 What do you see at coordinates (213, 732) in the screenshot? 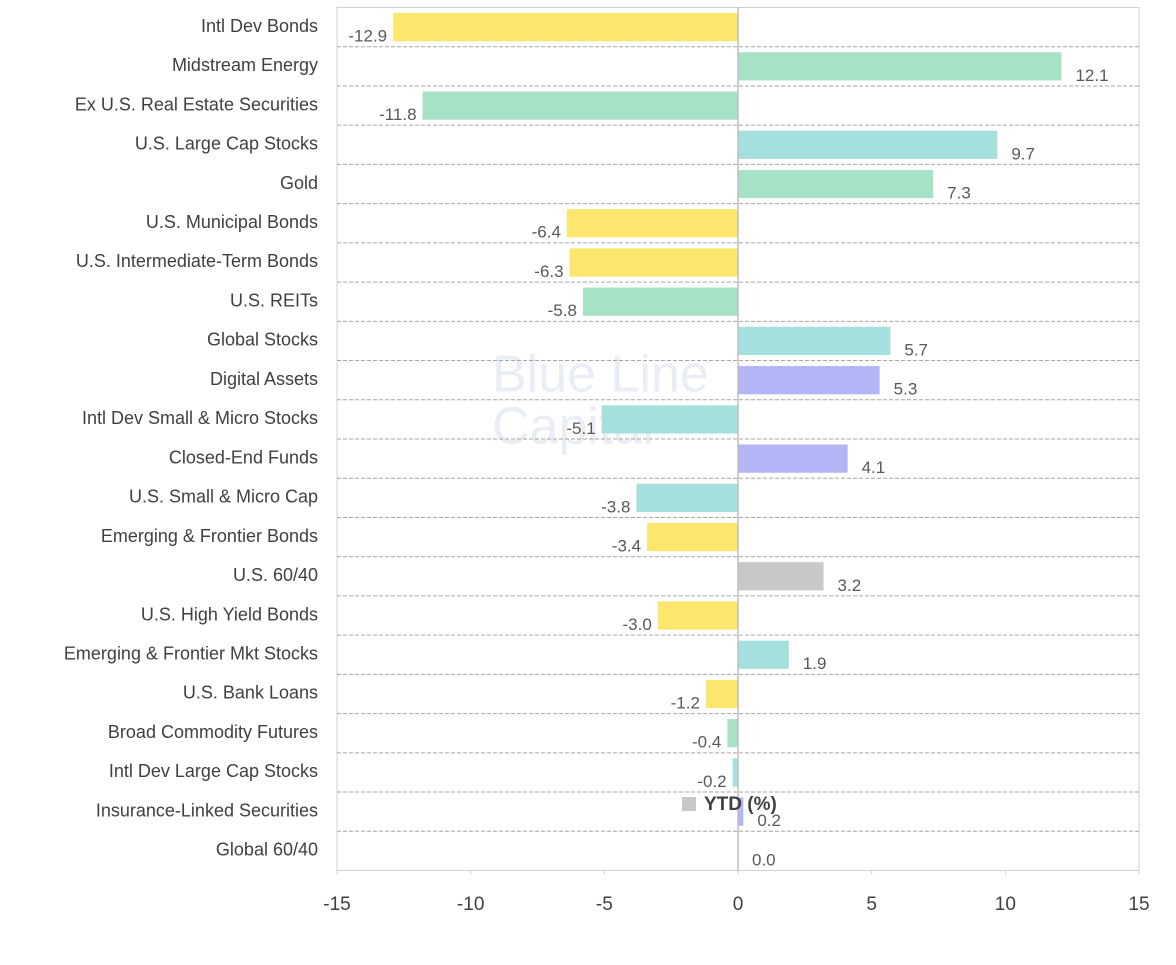
I see `category-label: Broad Commodity Futures` at bounding box center [213, 732].